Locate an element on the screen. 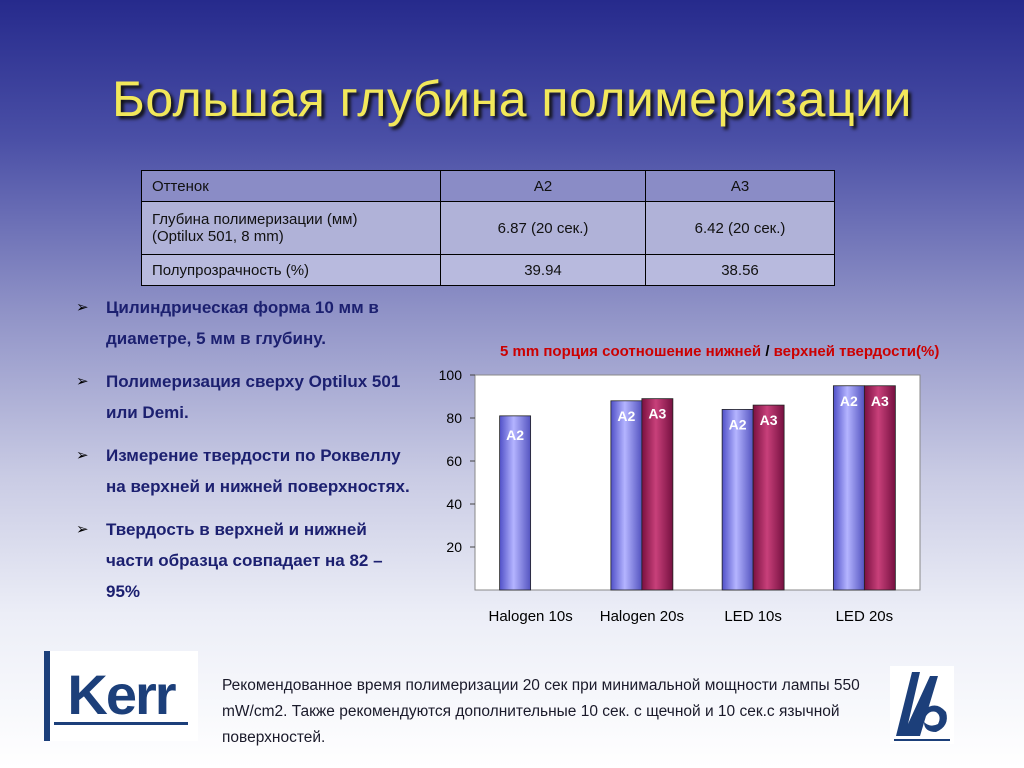 The width and height of the screenshot is (1024, 768). table-row: Полупрозрачность (%) 39.94 38.56 is located at coordinates (488, 270).